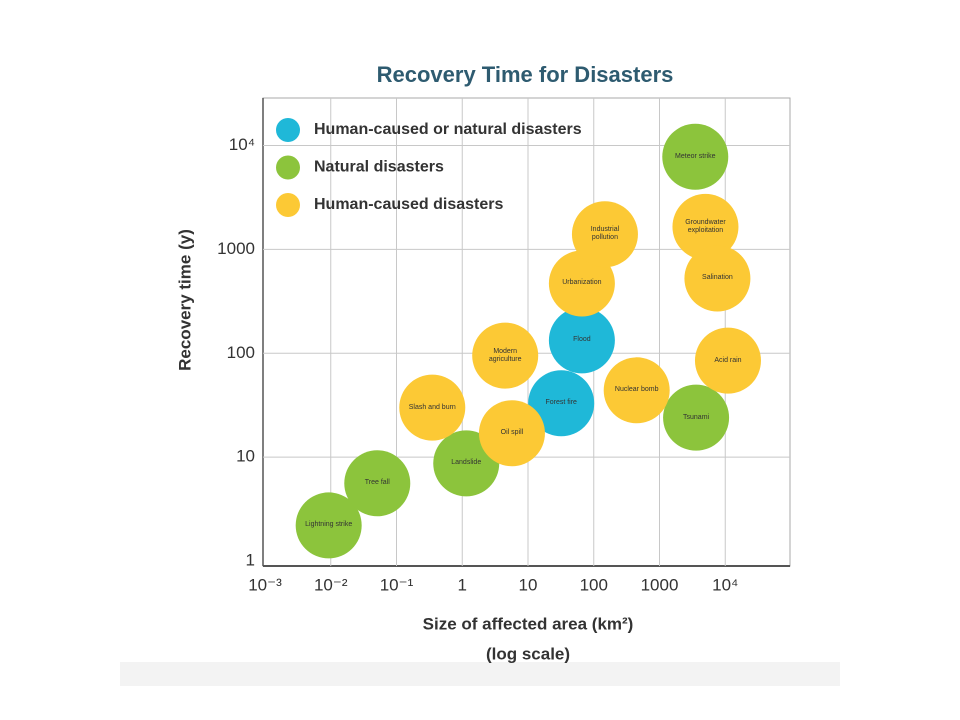  I want to click on legend-label: Human-caused disasters, so click(409, 204).